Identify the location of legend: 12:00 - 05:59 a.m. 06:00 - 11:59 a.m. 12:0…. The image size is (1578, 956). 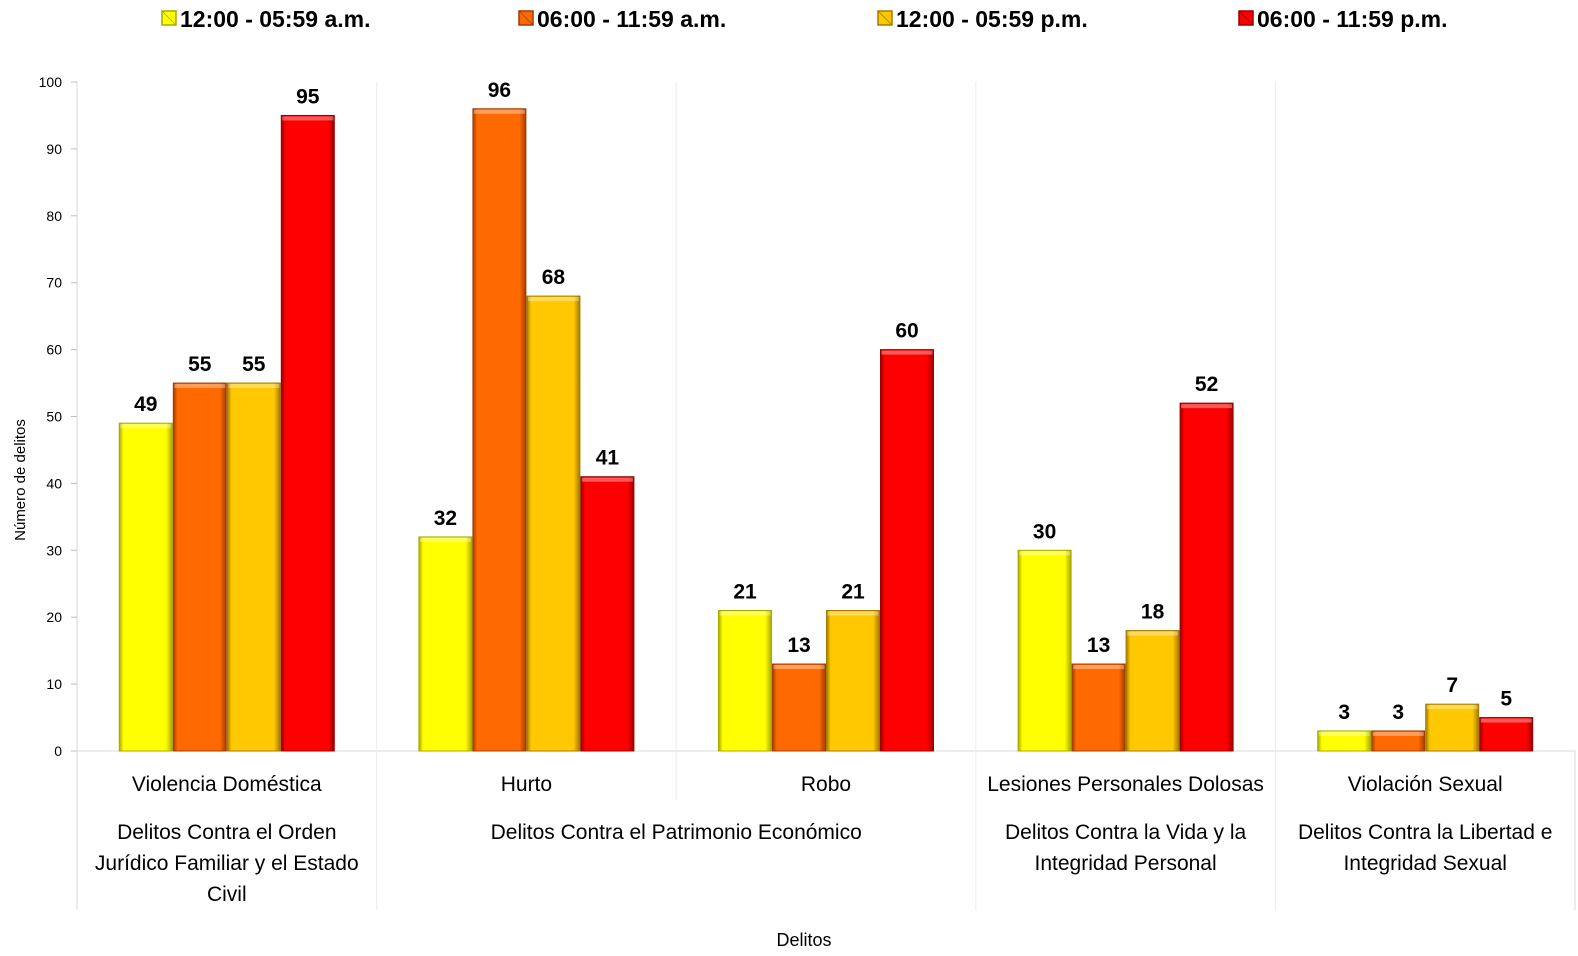
(804, 19).